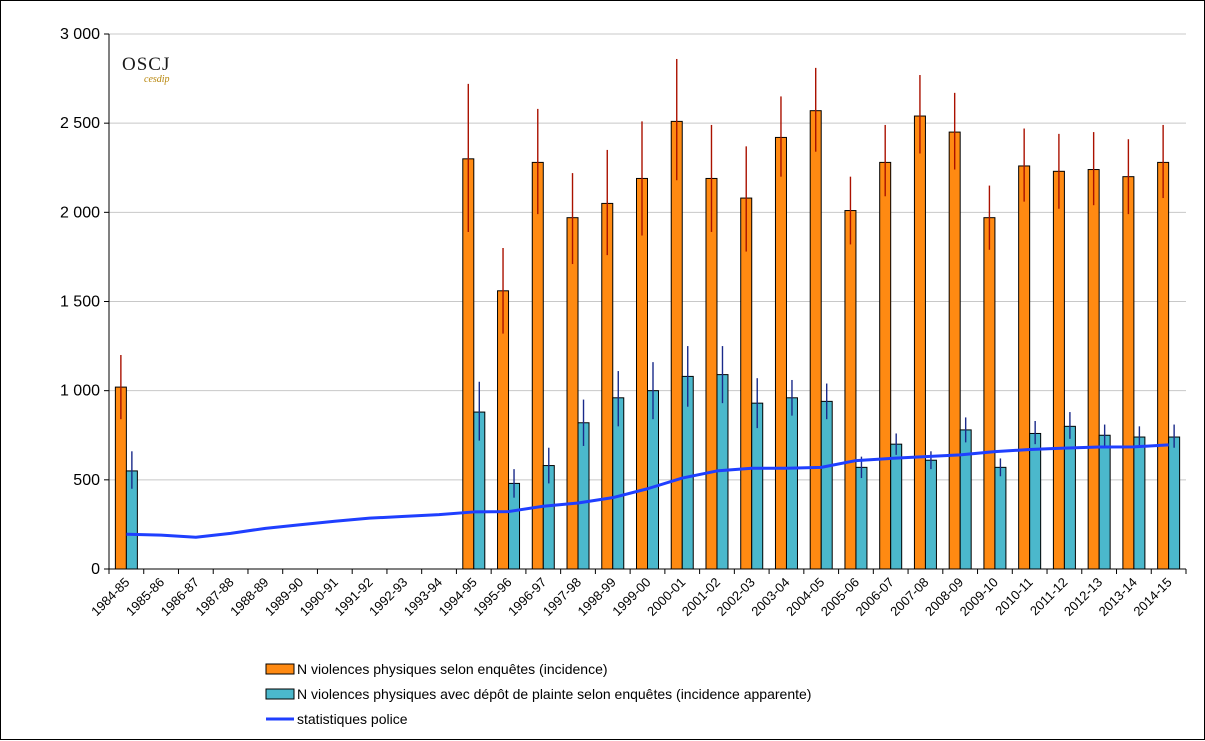 Image resolution: width=1205 pixels, height=741 pixels. Describe the element at coordinates (80, 123) in the screenshot. I see `y-tick-label: 2 500` at that location.